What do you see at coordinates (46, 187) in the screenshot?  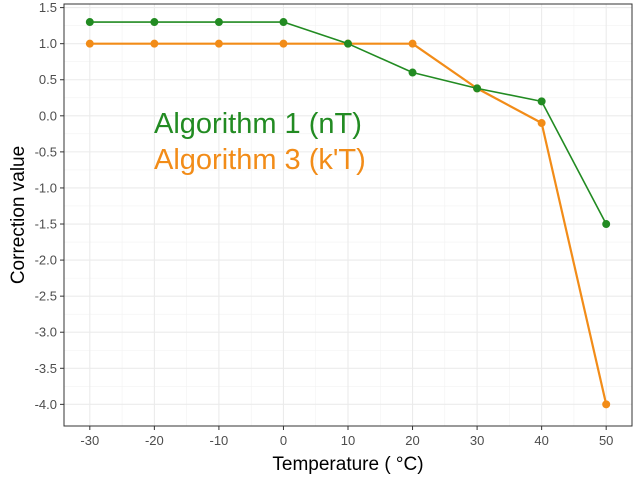 I see `y-tick-label: -1.0` at bounding box center [46, 187].